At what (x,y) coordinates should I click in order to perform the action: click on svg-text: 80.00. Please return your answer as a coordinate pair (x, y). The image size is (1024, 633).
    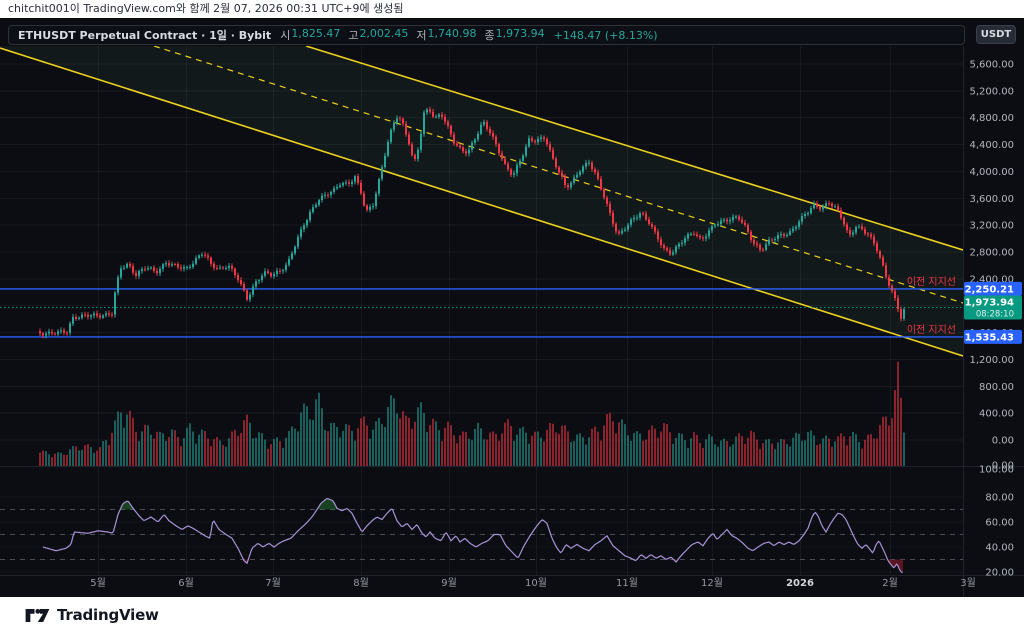
    Looking at the image, I should click on (999, 498).